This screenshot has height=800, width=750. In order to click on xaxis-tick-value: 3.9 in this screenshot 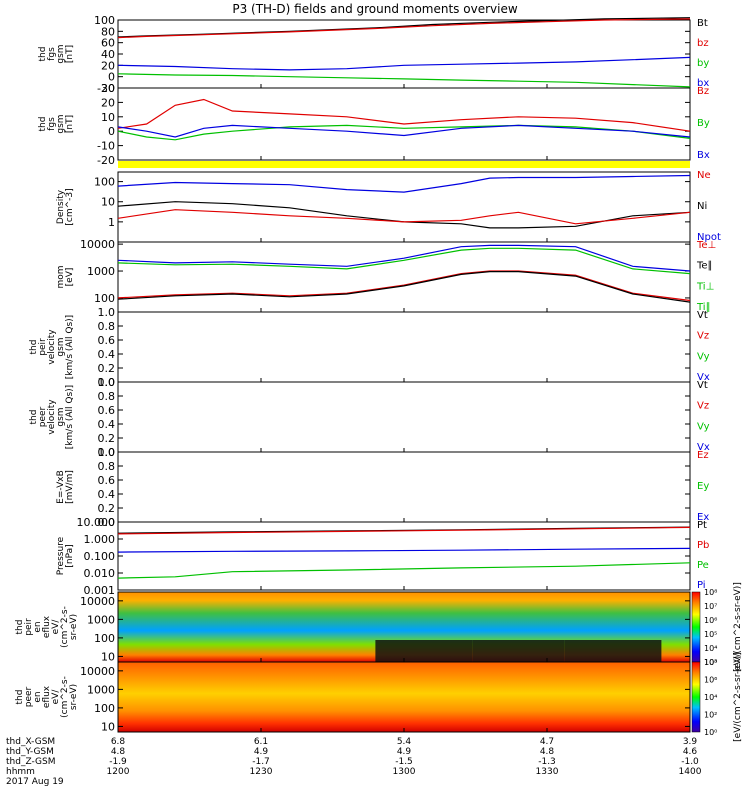, I will do `click(690, 742)`.